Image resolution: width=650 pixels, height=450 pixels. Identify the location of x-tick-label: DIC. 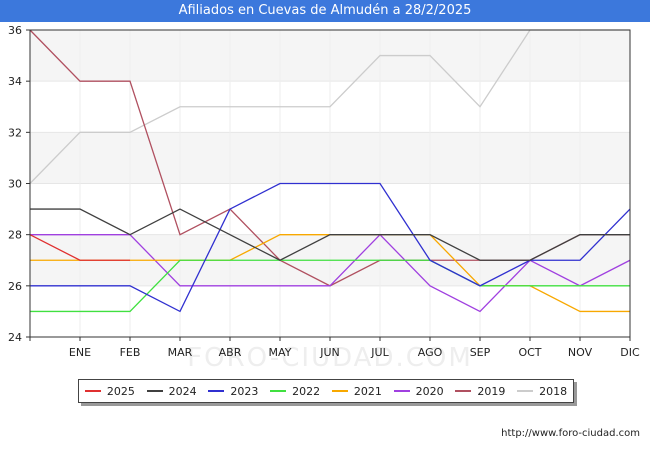
(630, 352).